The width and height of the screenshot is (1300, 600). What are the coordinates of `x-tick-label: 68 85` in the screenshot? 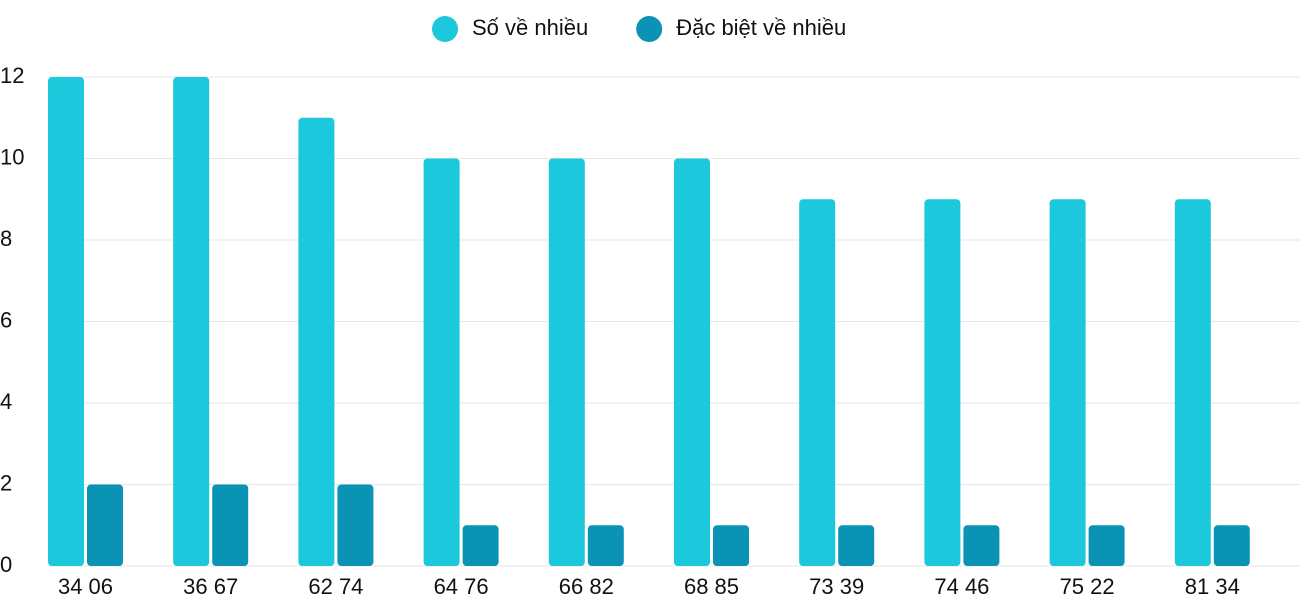 It's located at (711, 586).